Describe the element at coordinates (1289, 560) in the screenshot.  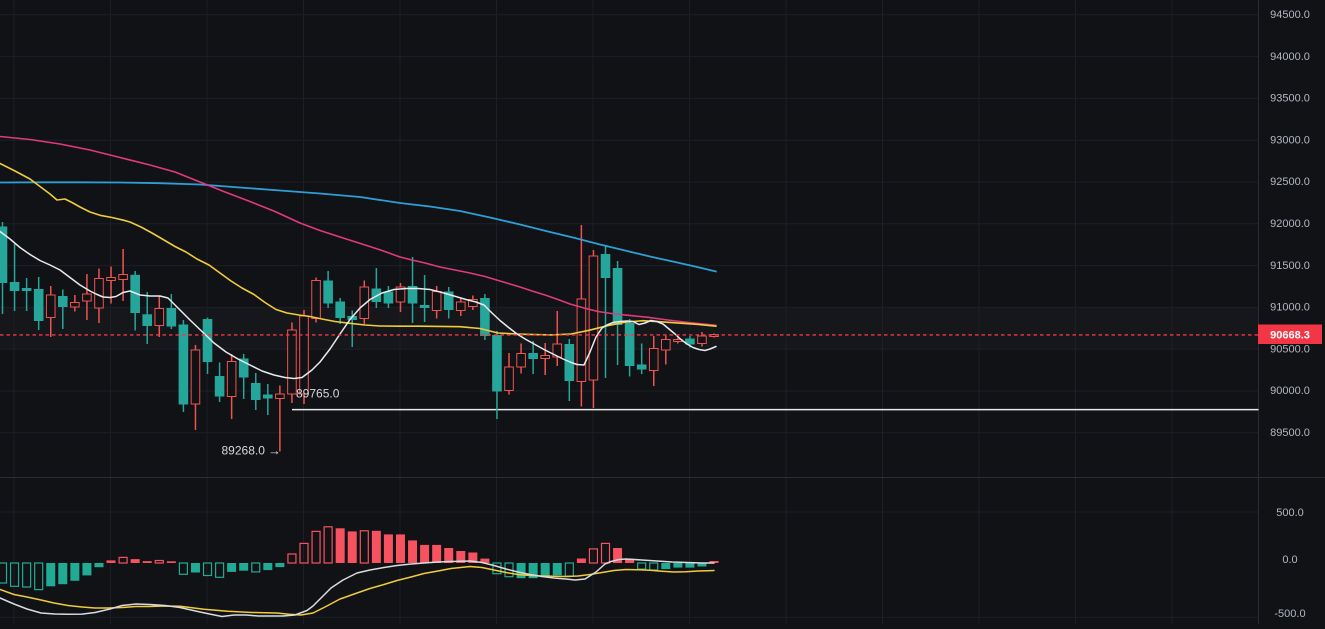
I see `svg-text: 0.0` at that location.